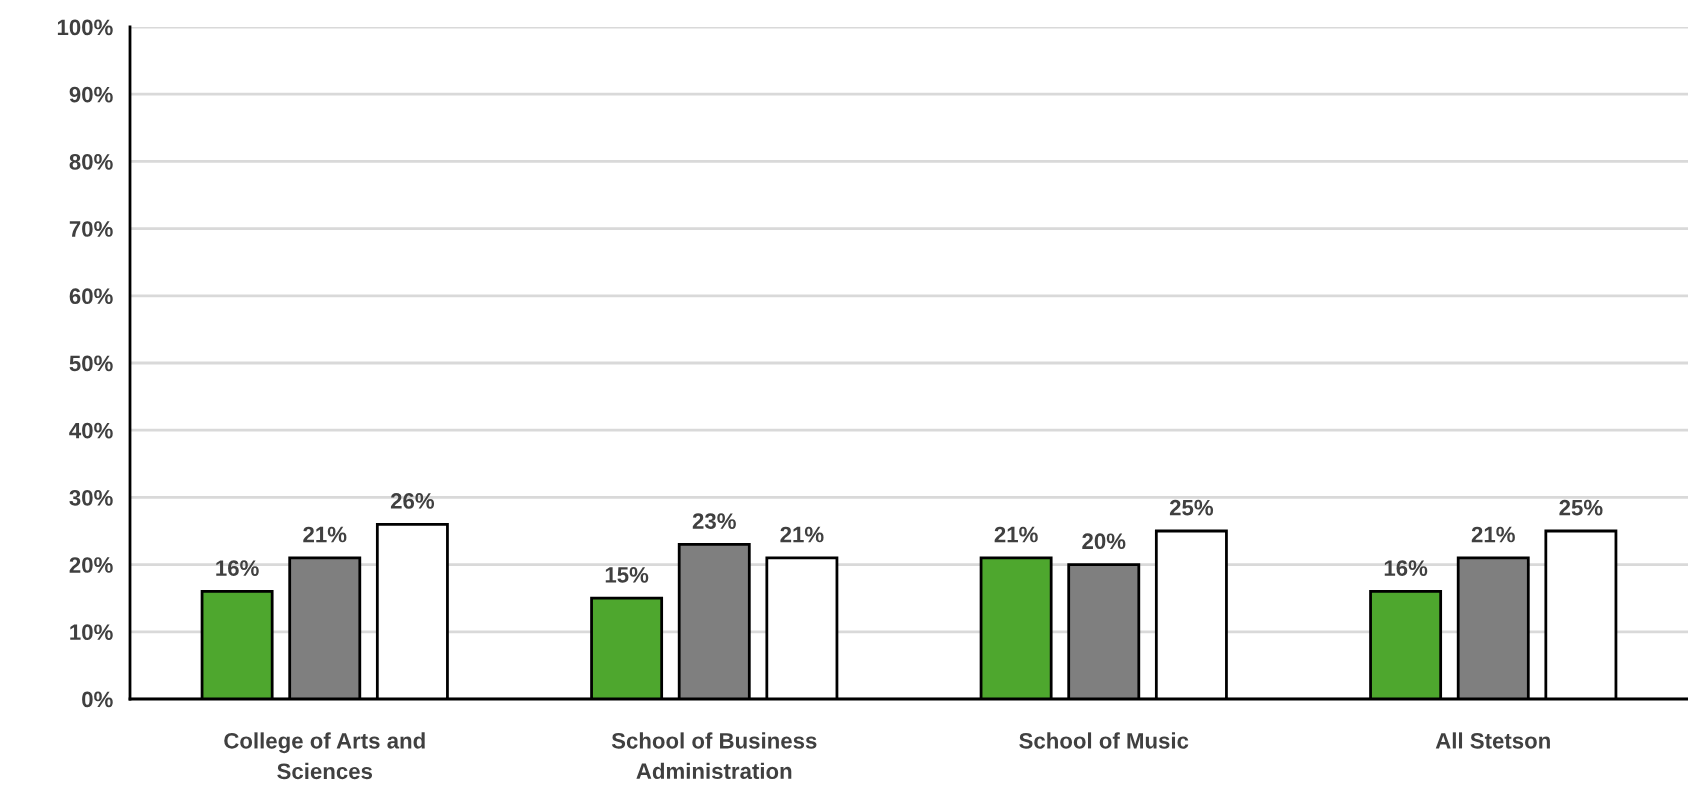 The width and height of the screenshot is (1688, 807). I want to click on y-tick-label: 100%, so click(85, 27).